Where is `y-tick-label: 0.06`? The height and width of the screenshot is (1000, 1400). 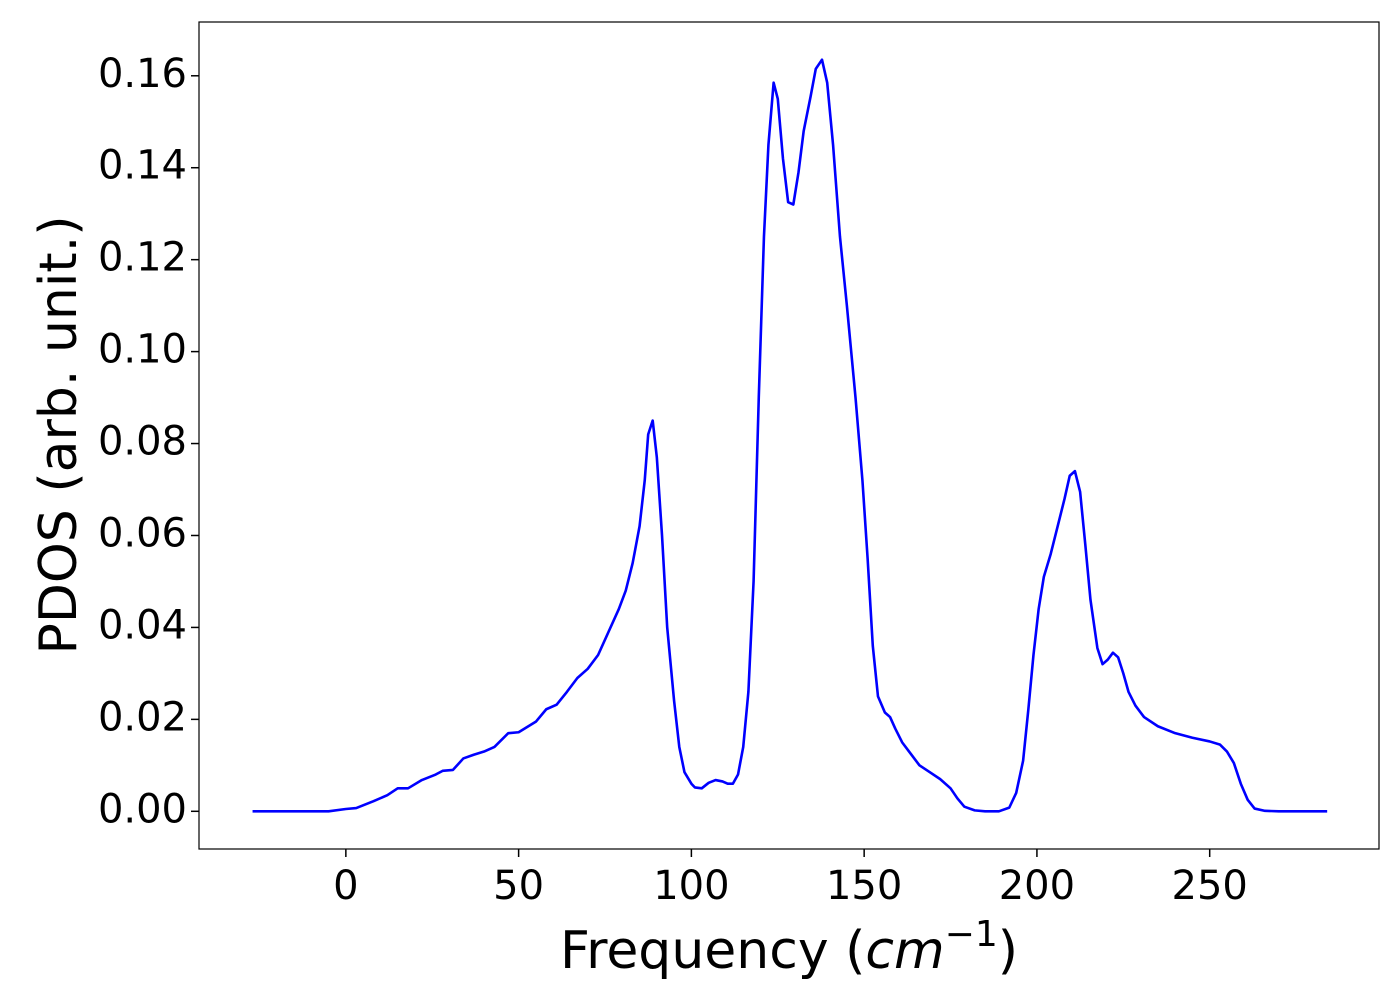
y-tick-label: 0.06 is located at coordinates (142, 533).